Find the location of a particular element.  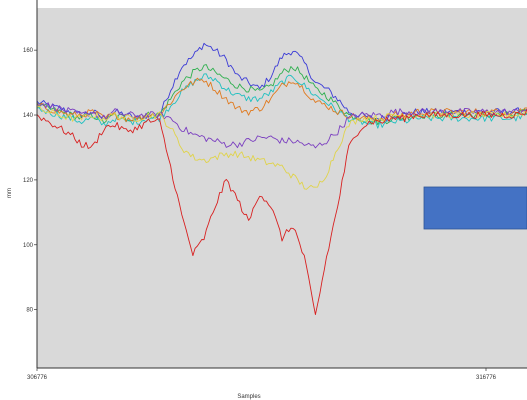

x-ticks: 306776 316776 is located at coordinates (262, 374).